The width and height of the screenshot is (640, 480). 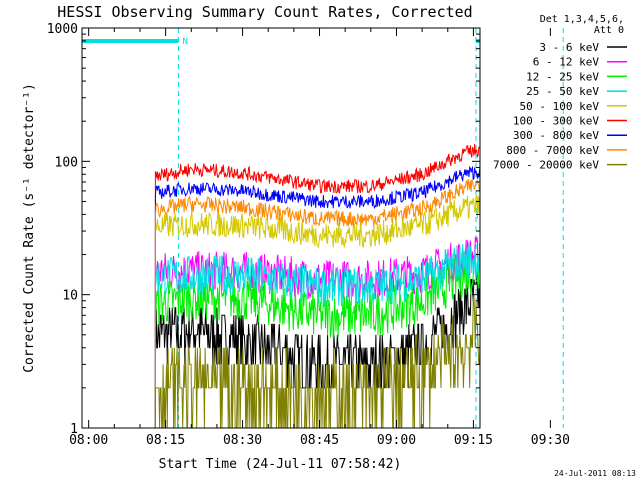 What do you see at coordinates (473, 440) in the screenshot?
I see `x-tick-label: 09:15` at bounding box center [473, 440].